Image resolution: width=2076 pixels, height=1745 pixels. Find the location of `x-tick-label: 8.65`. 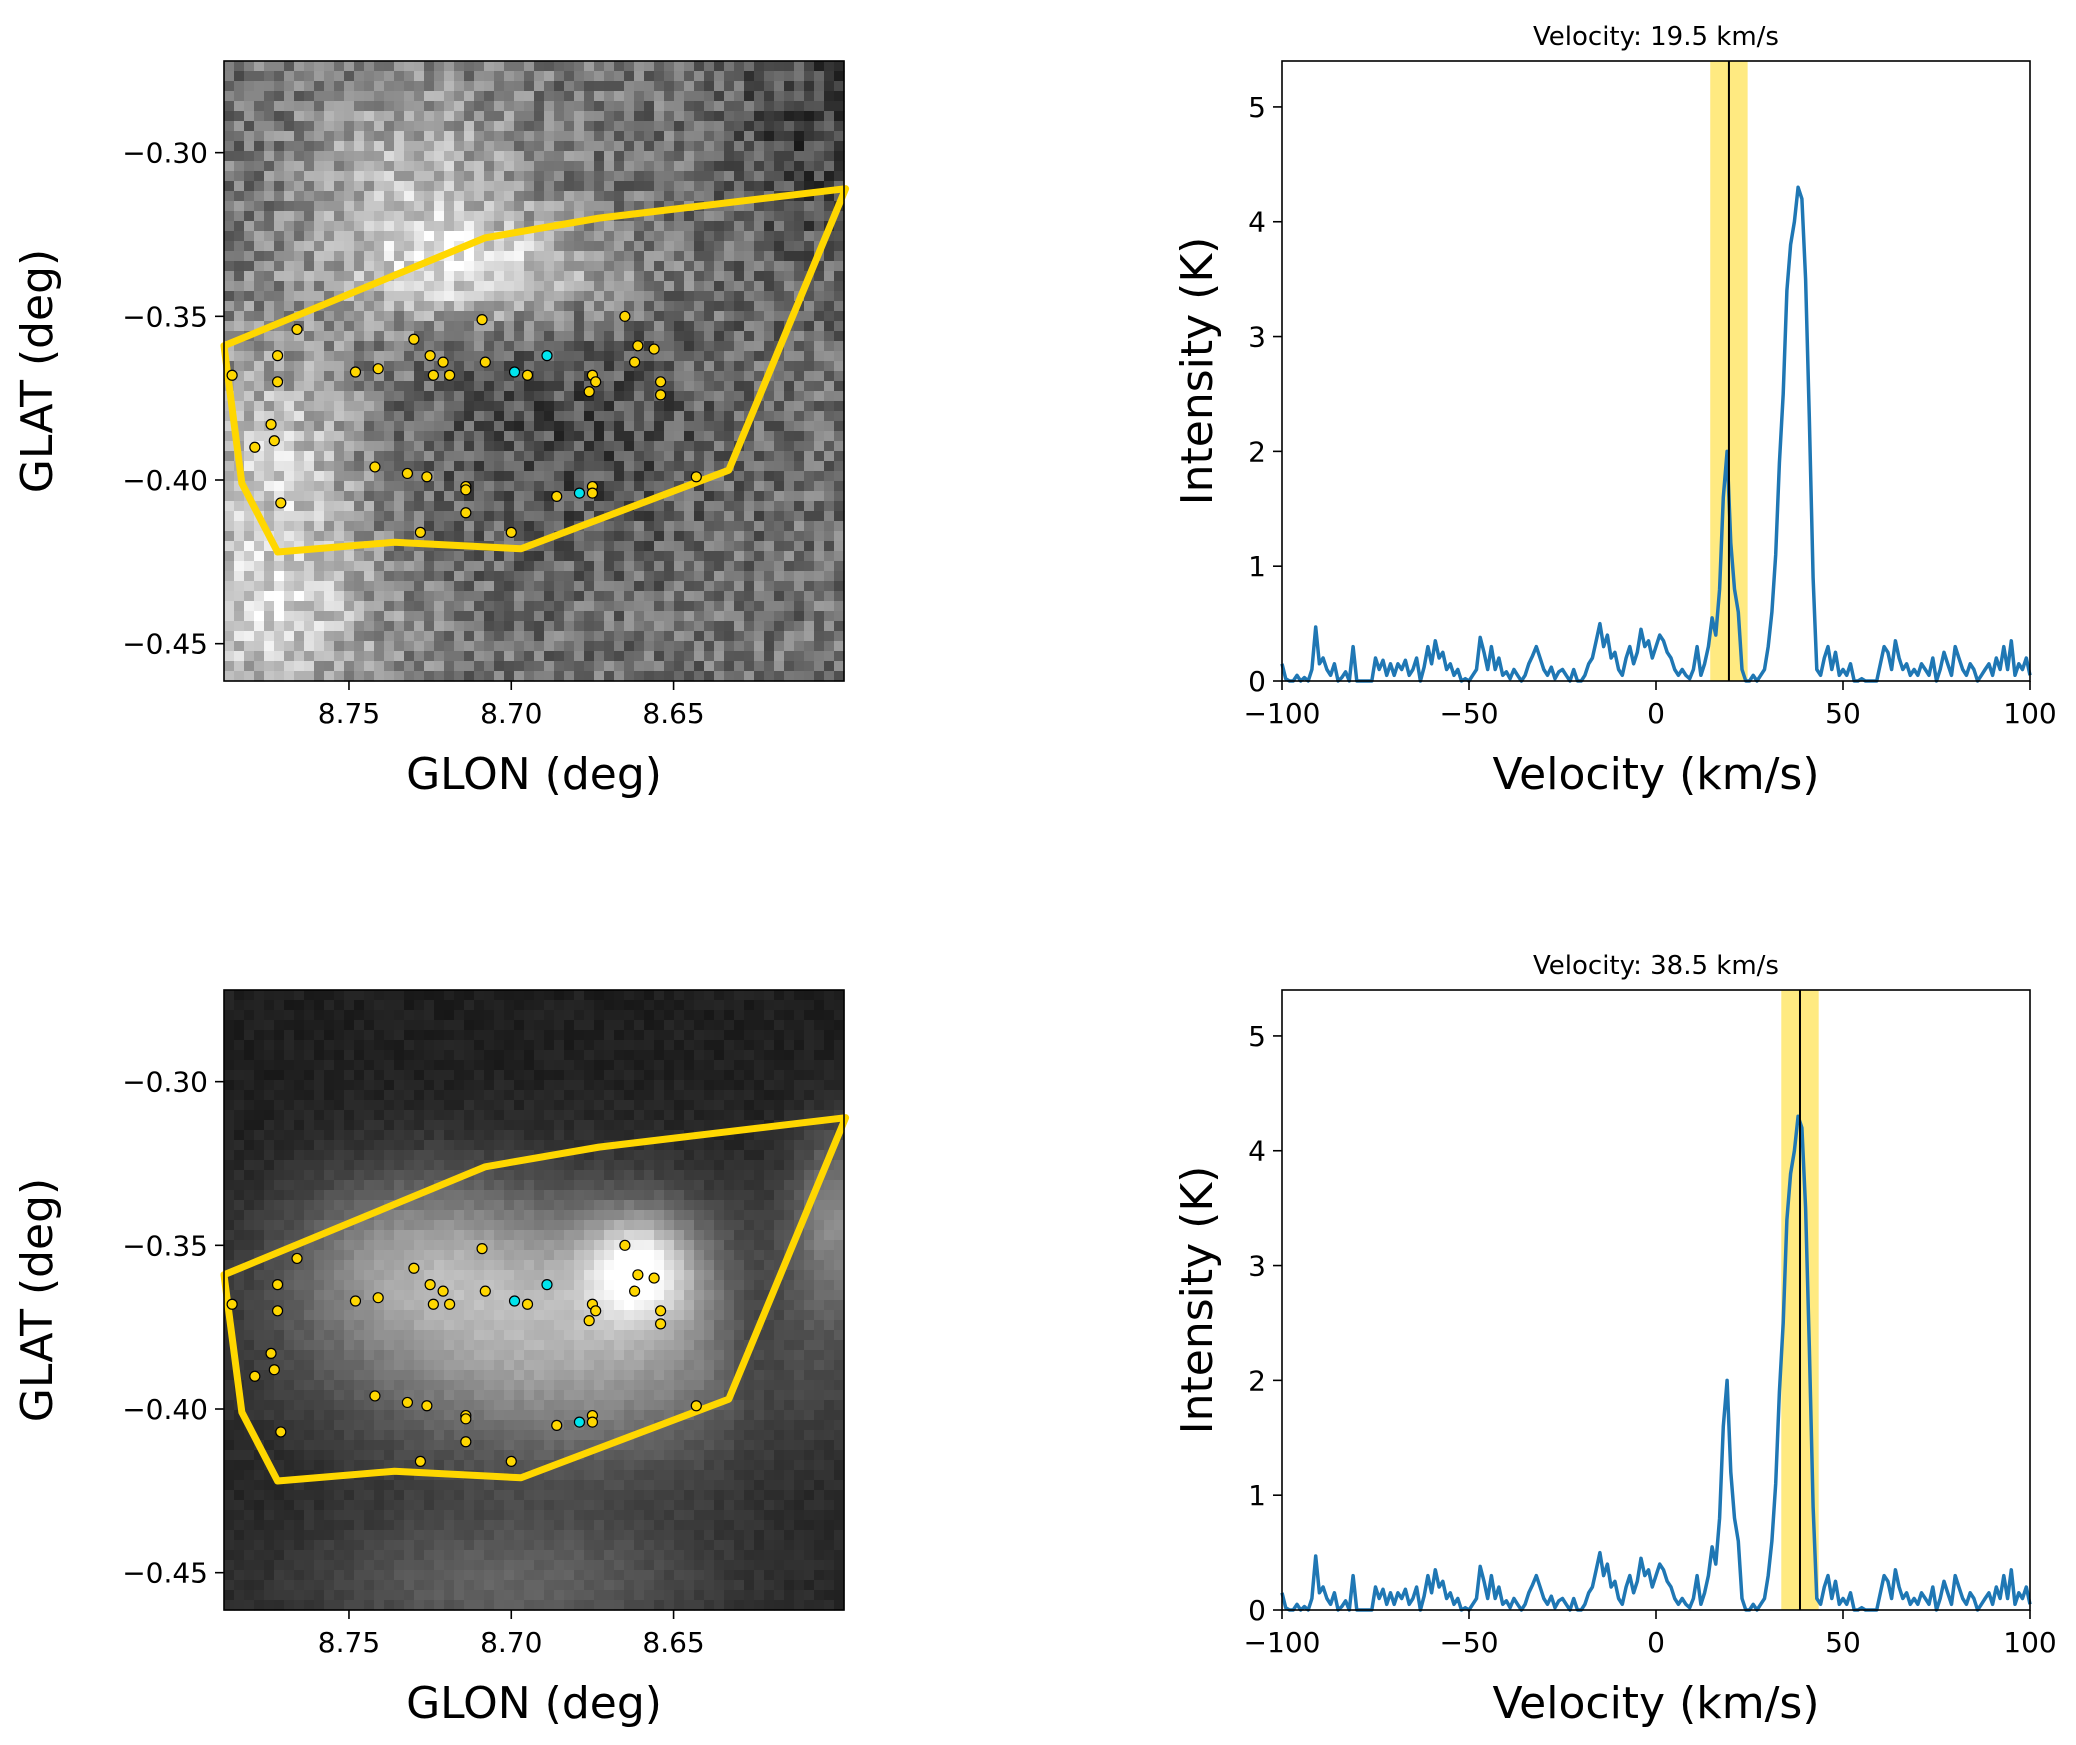

x-tick-label: 8.65 is located at coordinates (673, 713).